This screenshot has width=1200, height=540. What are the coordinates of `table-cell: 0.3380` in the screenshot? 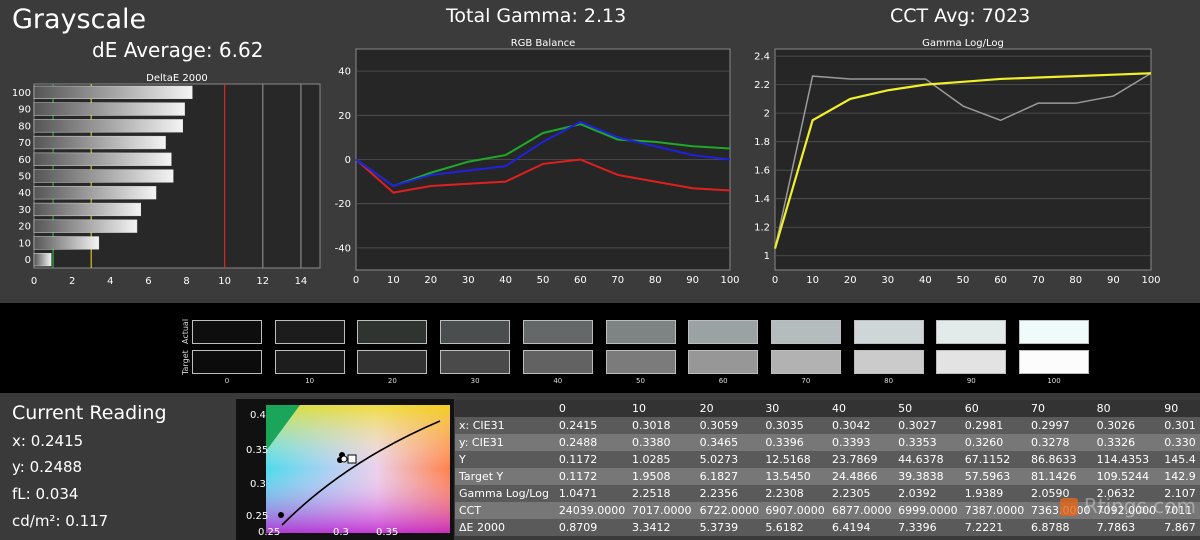 It's located at (661, 442).